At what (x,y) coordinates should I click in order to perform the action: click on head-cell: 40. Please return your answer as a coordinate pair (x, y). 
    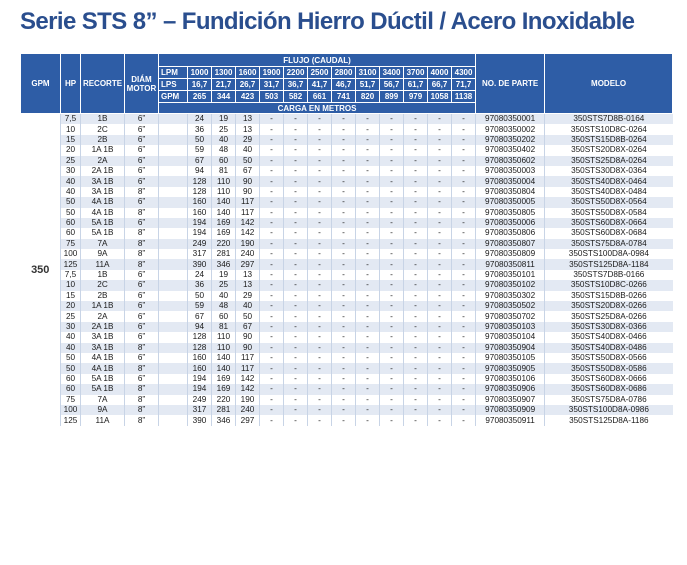
    Looking at the image, I should click on (247, 306).